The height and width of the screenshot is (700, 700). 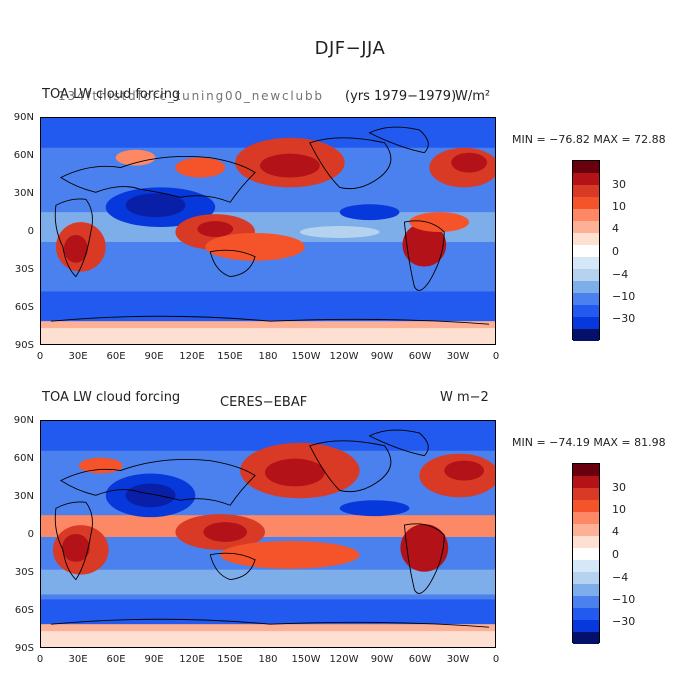 I want to click on panel-center-title: CERES−EBAF, so click(x=264, y=402).